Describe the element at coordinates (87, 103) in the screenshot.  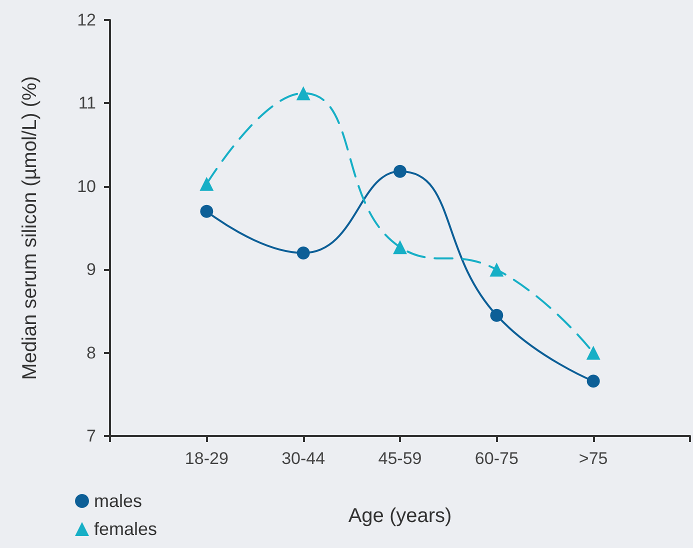
I see `y-tick-label: 11` at that location.